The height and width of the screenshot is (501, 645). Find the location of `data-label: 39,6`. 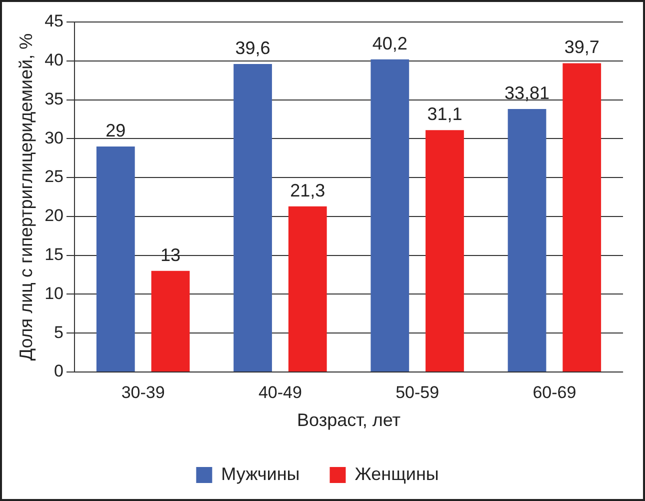

data-label: 39,6 is located at coordinates (252, 48).